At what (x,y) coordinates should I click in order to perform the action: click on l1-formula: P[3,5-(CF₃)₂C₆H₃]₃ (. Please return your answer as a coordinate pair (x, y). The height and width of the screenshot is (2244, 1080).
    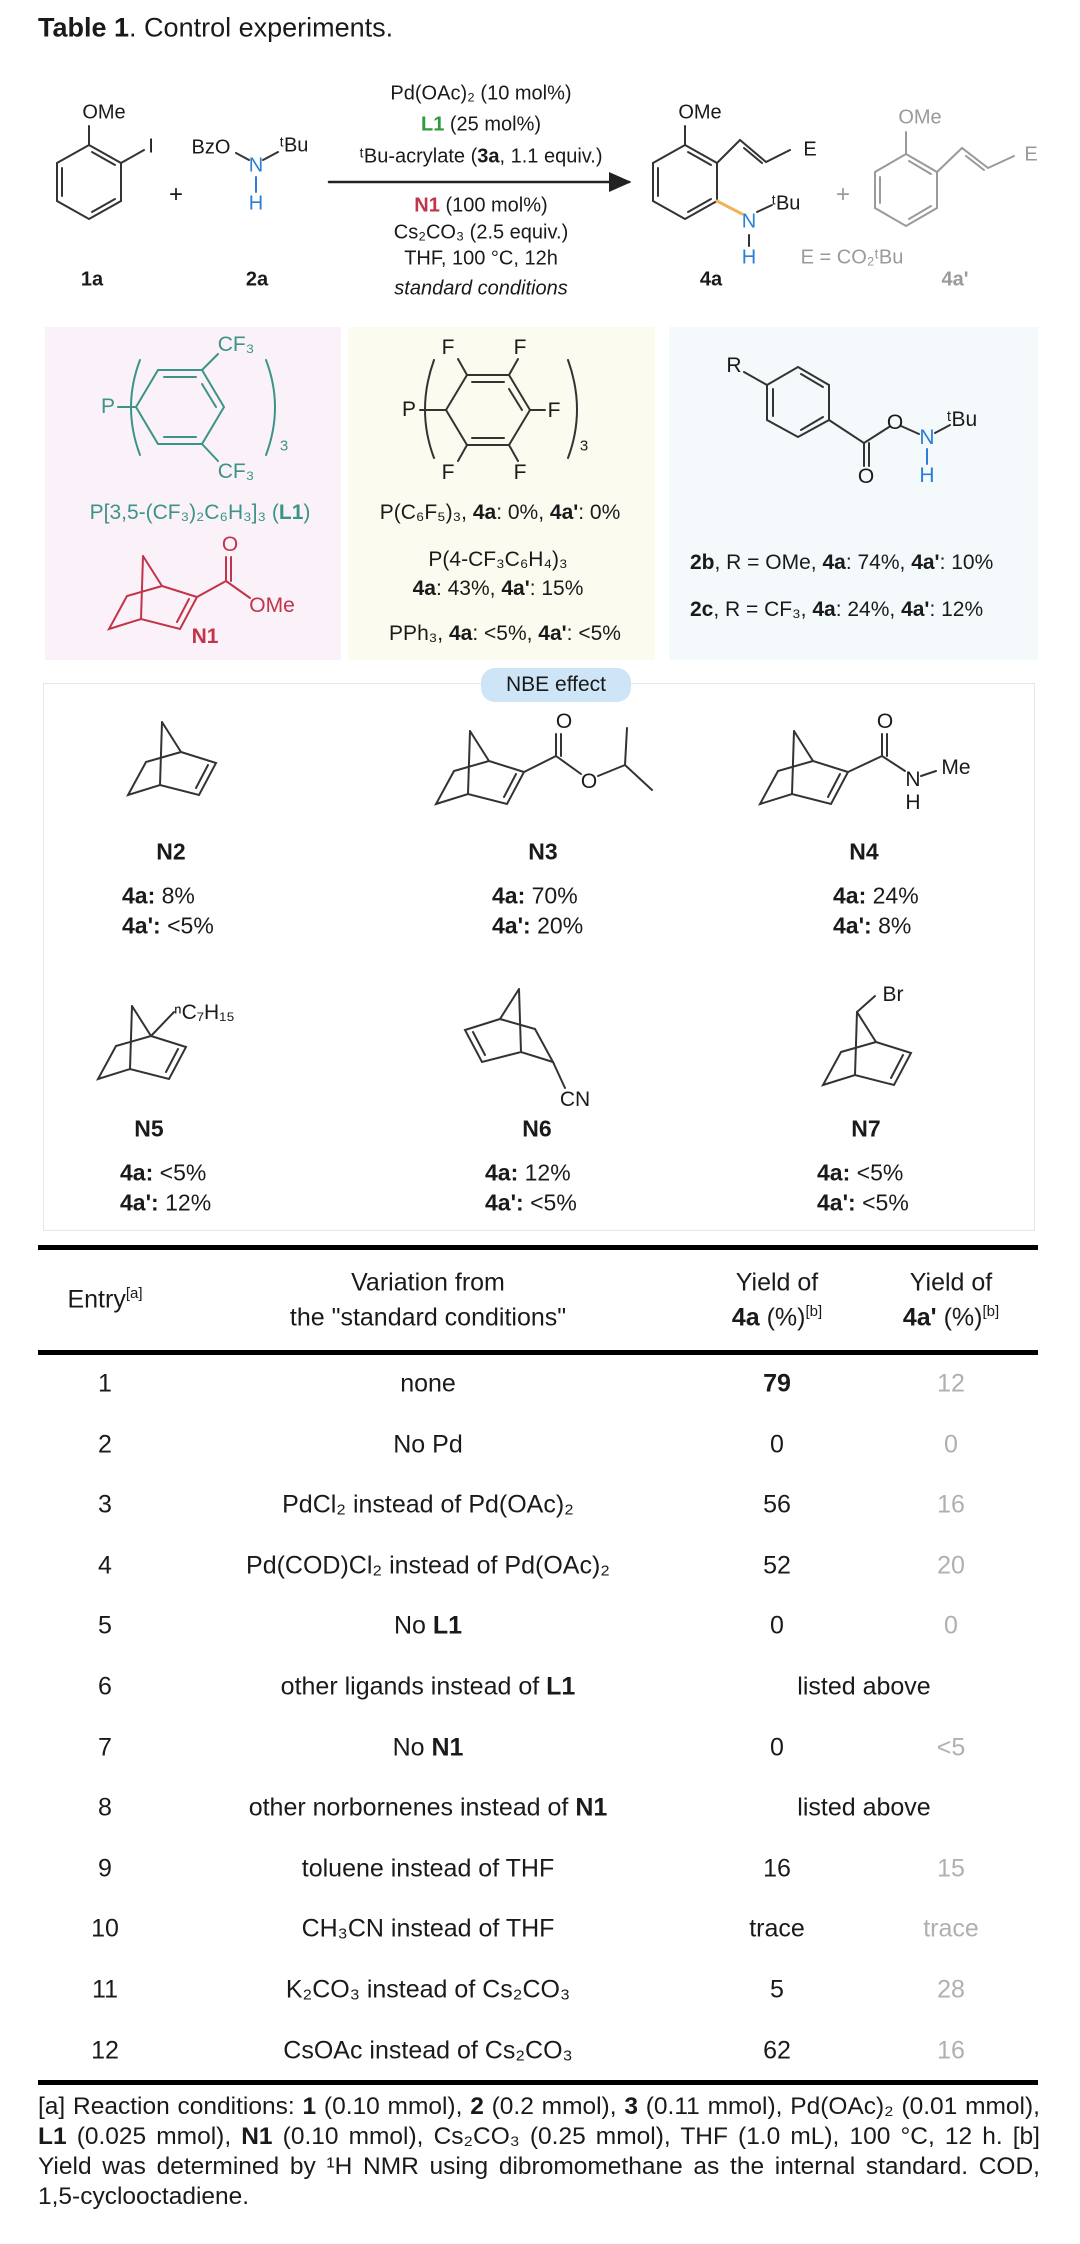
    Looking at the image, I should click on (184, 512).